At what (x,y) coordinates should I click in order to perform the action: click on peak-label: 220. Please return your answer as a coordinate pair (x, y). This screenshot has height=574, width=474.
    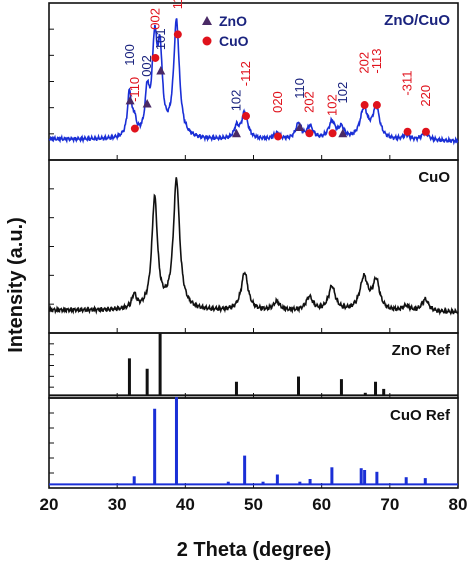
    Looking at the image, I should click on (425, 96).